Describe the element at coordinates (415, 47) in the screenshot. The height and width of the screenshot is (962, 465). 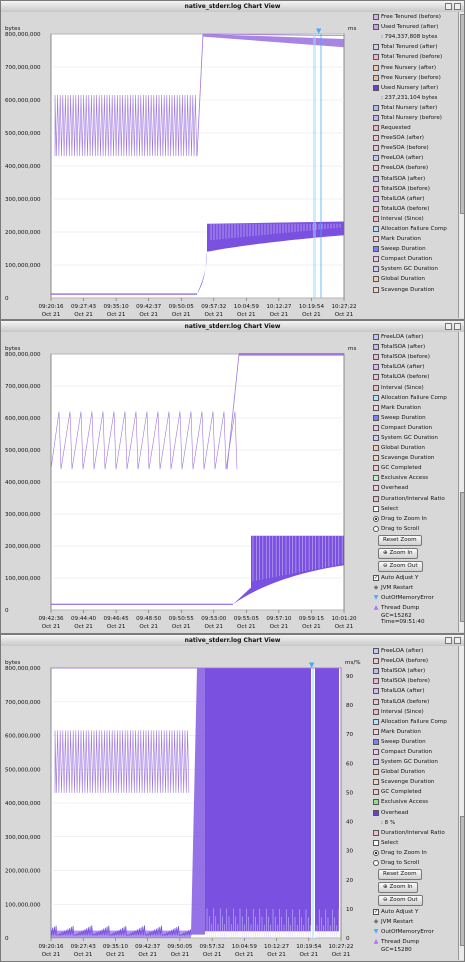
I see `legend-item: Total Tenured (after)` at that location.